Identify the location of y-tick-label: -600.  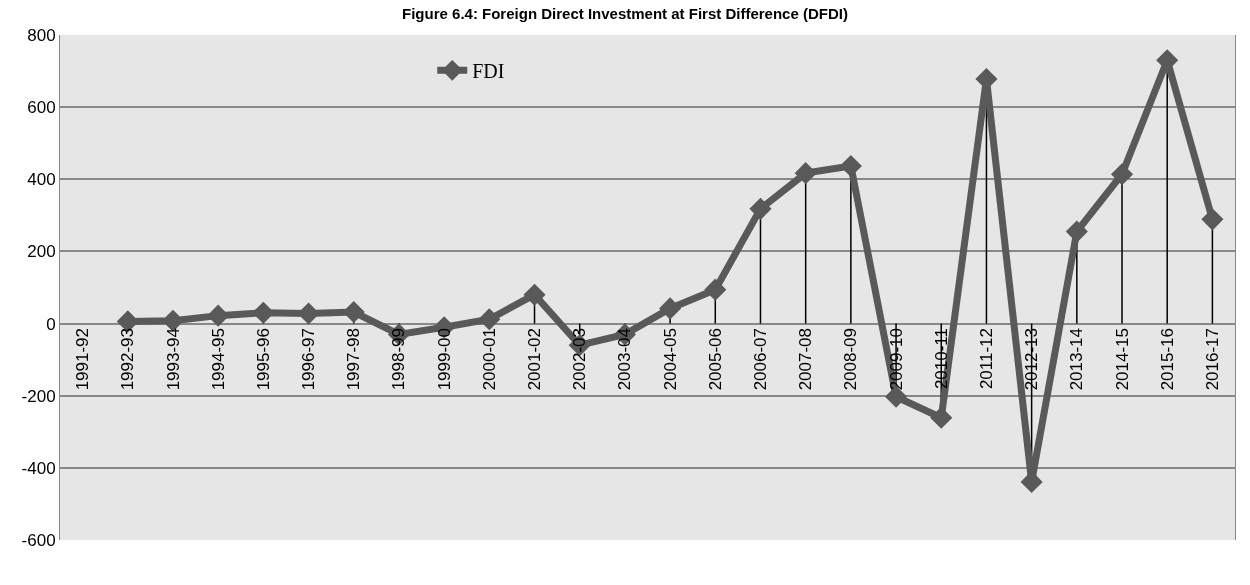
(38, 540).